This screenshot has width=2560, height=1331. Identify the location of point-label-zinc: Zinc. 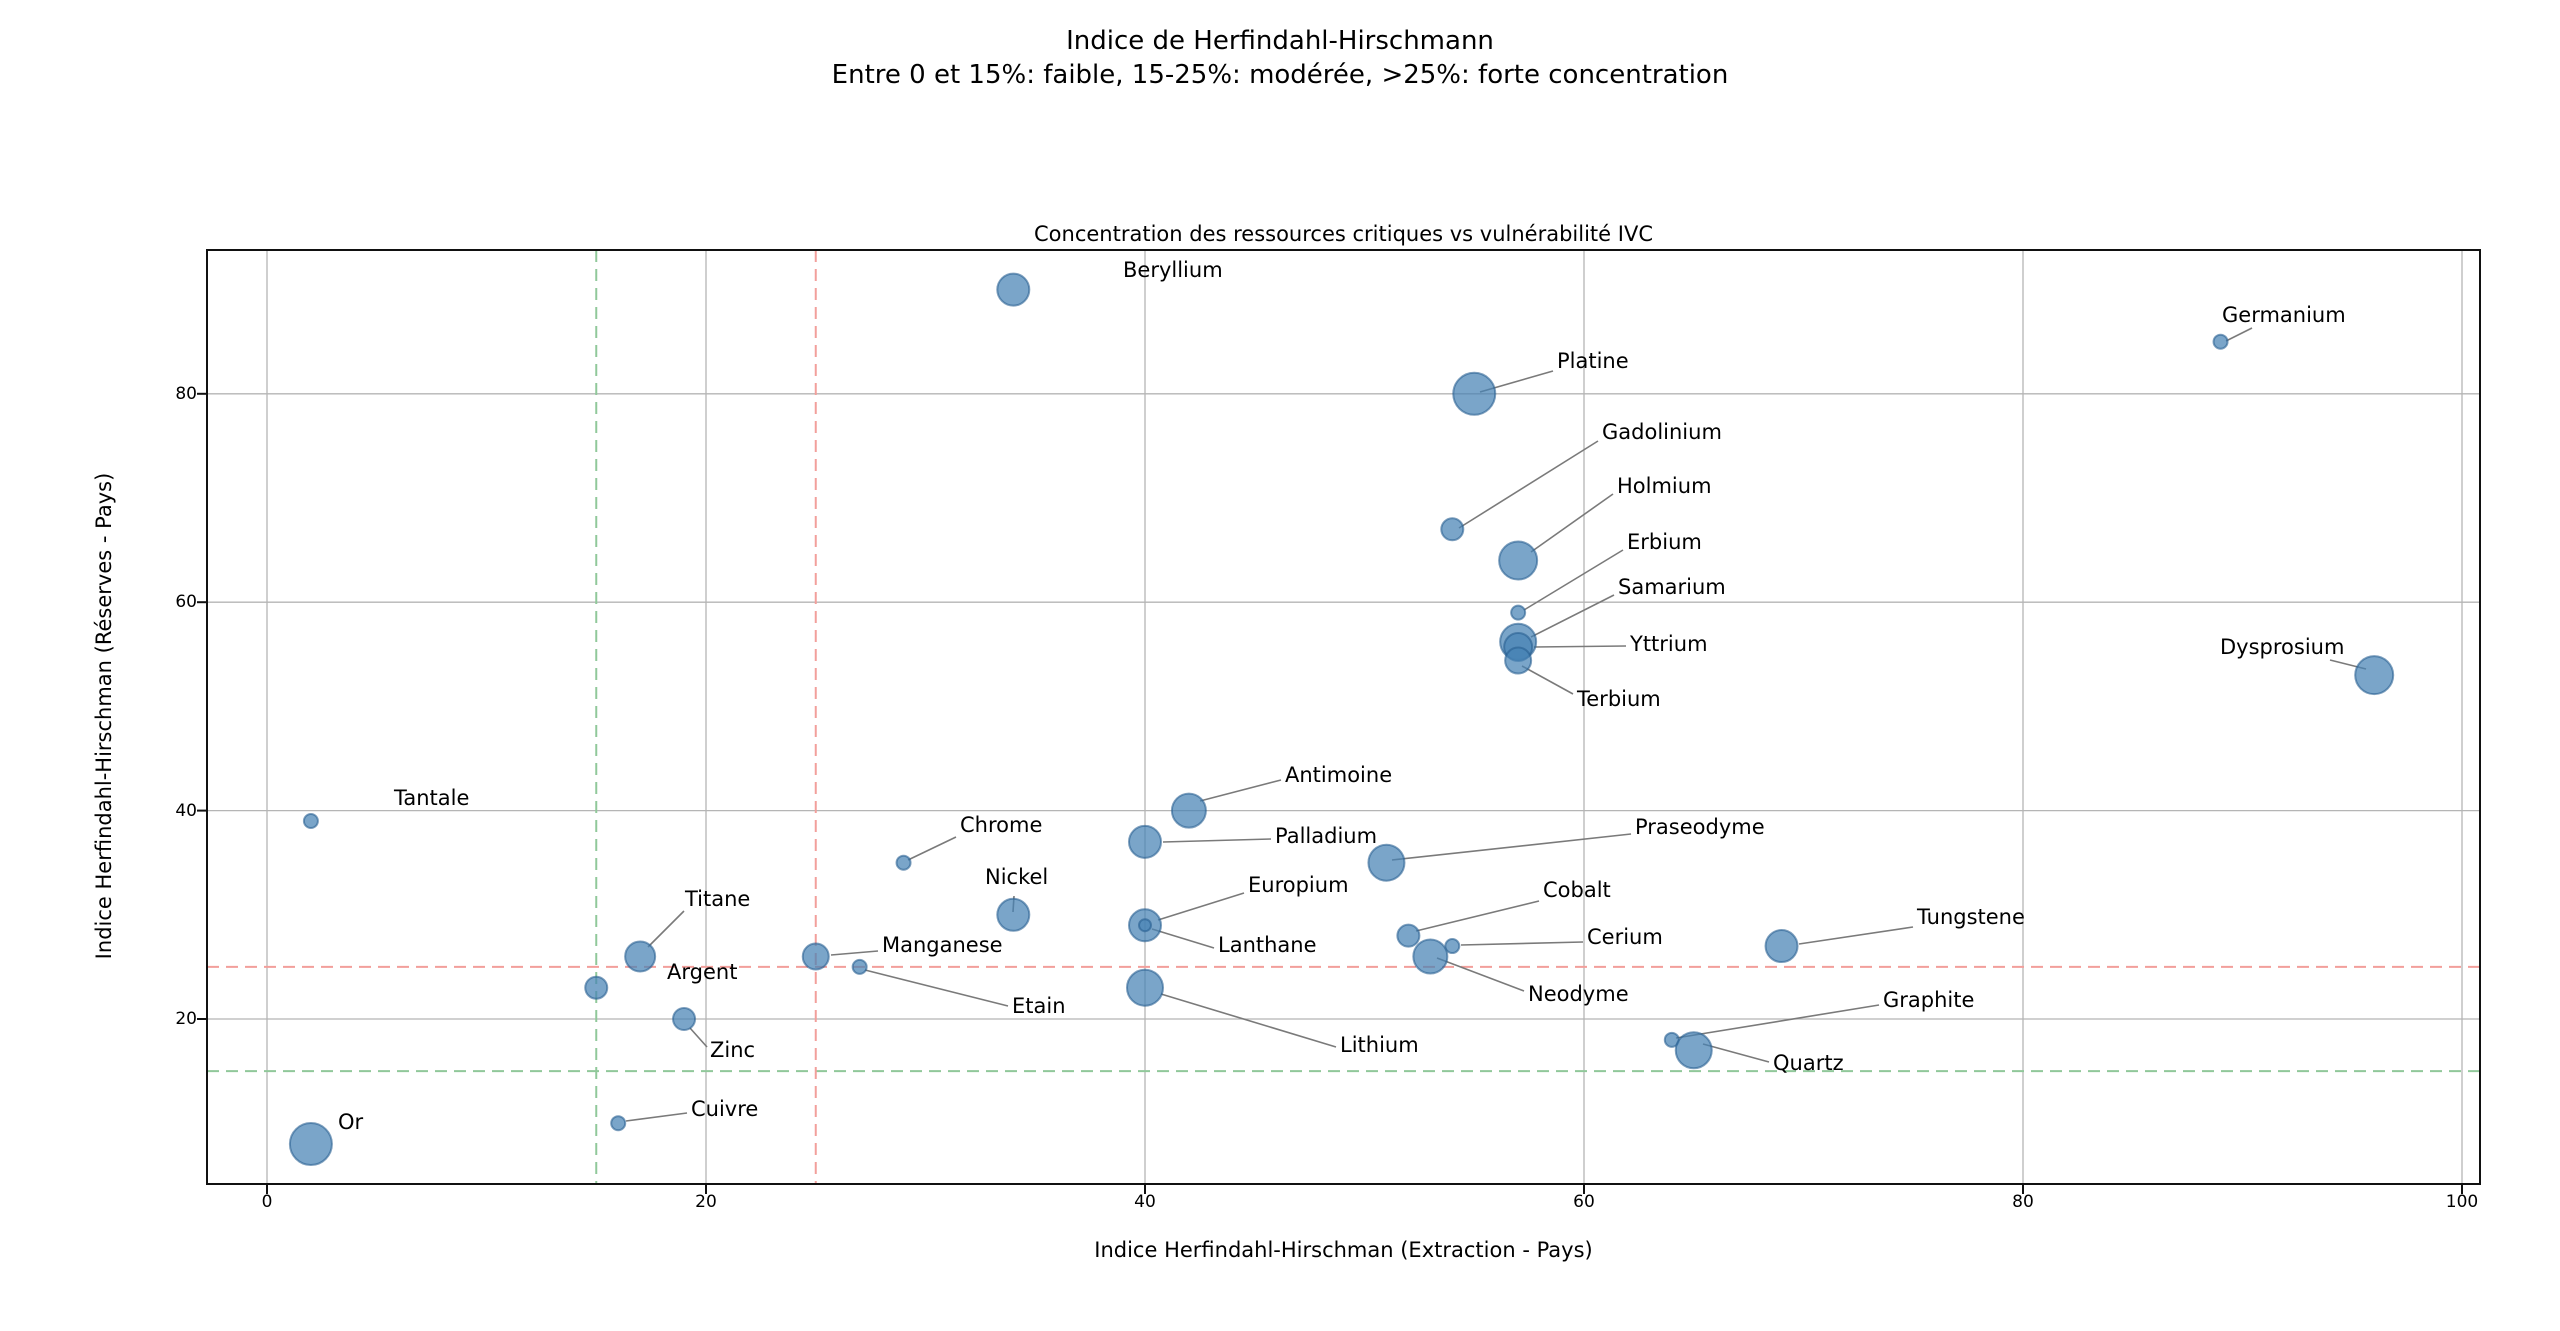
(733, 1050).